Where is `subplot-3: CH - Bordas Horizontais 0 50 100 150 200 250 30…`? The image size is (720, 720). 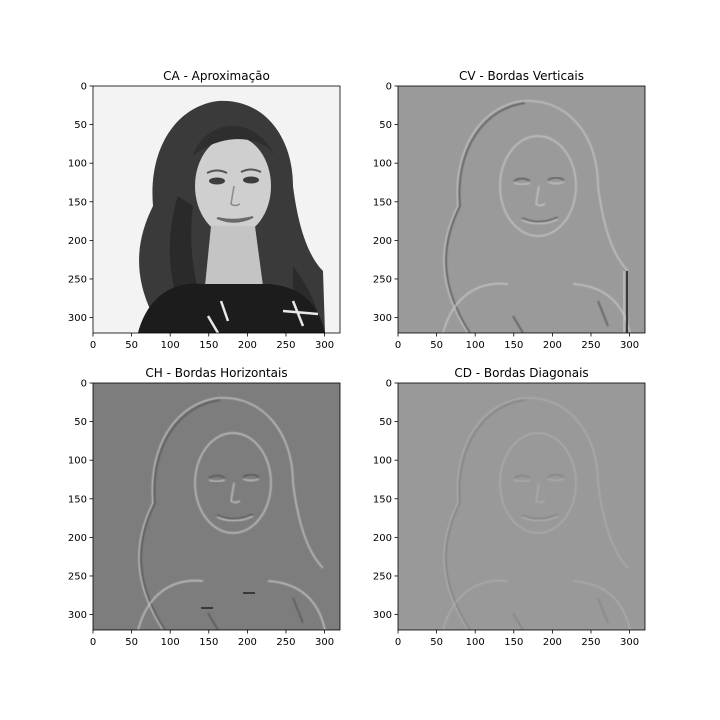 subplot-3: CH - Bordas Horizontais 0 50 100 150 200 250 30… is located at coordinates (204, 507).